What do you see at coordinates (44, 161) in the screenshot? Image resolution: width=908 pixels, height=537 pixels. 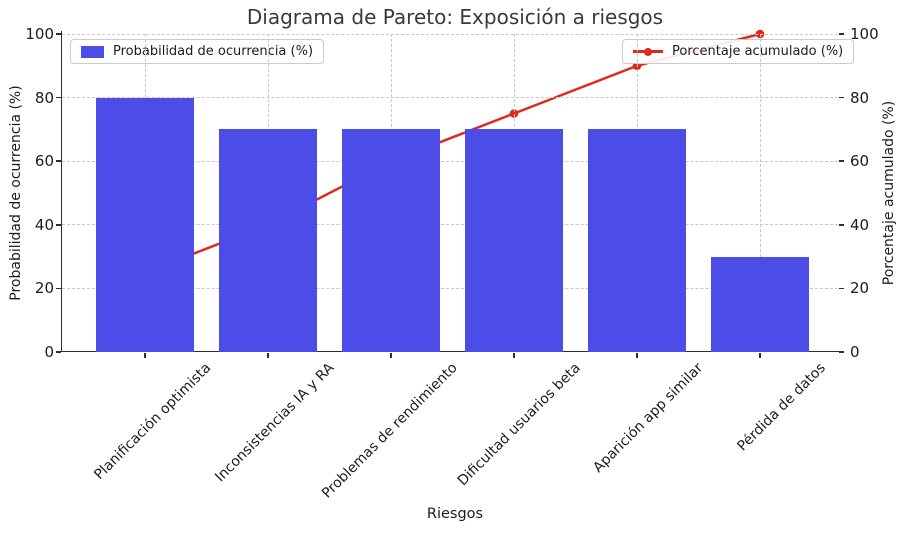 I see `y-tick-label-left: 60` at bounding box center [44, 161].